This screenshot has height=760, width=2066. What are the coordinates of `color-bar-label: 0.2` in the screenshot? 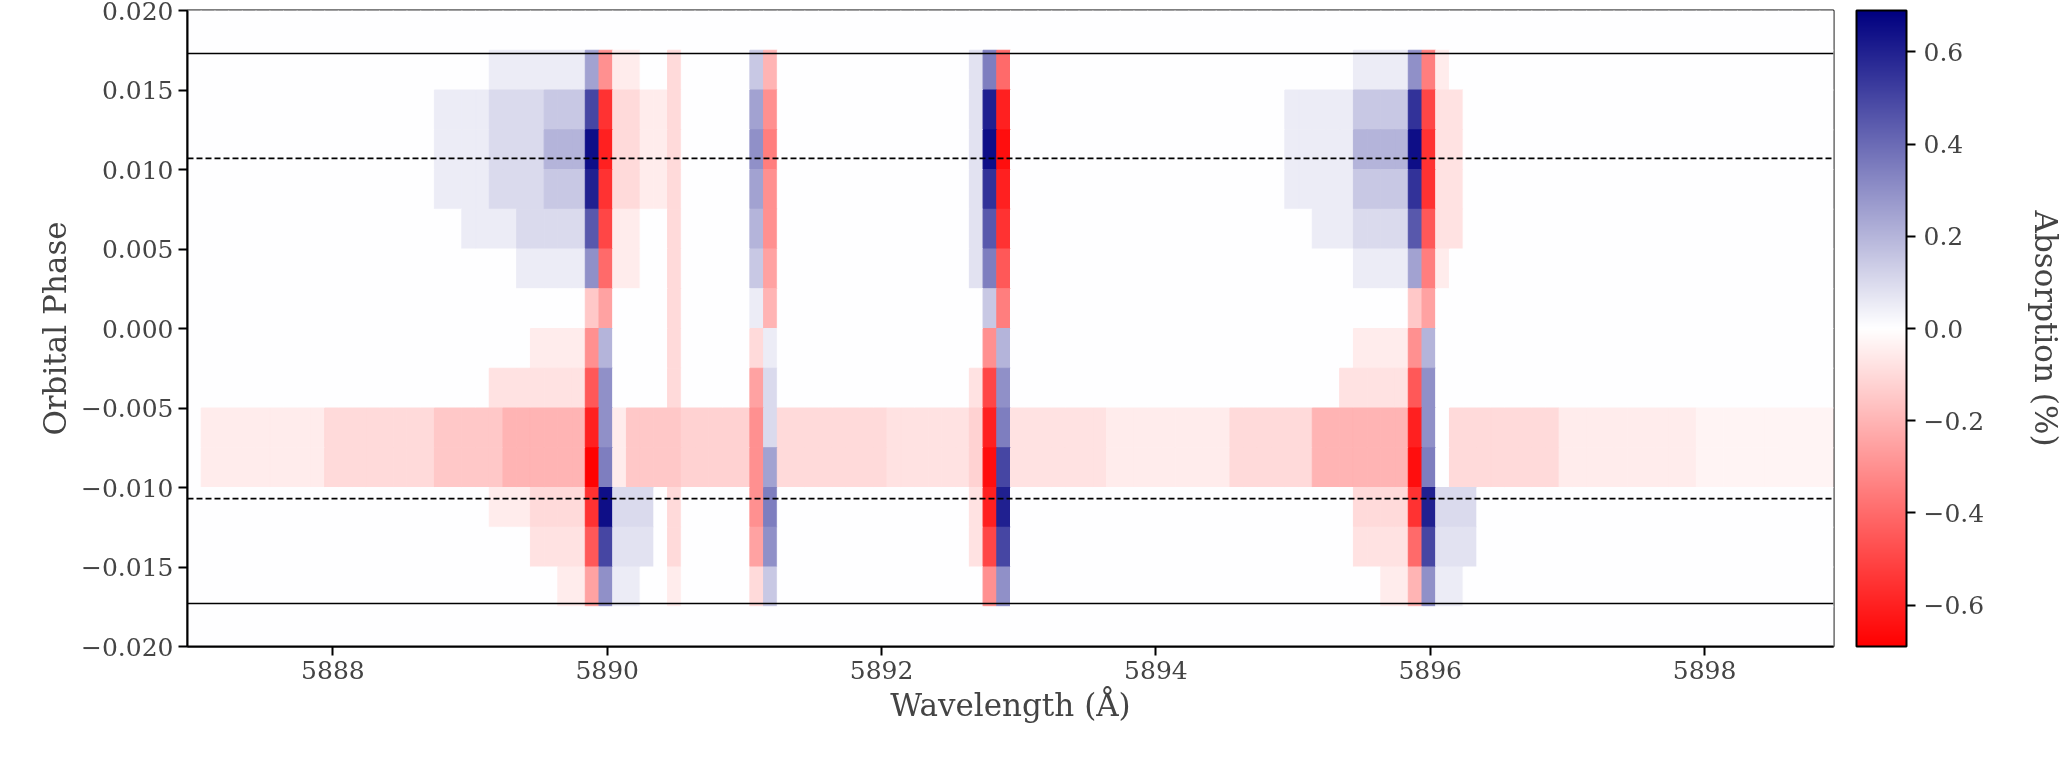 It's located at (1943, 237).